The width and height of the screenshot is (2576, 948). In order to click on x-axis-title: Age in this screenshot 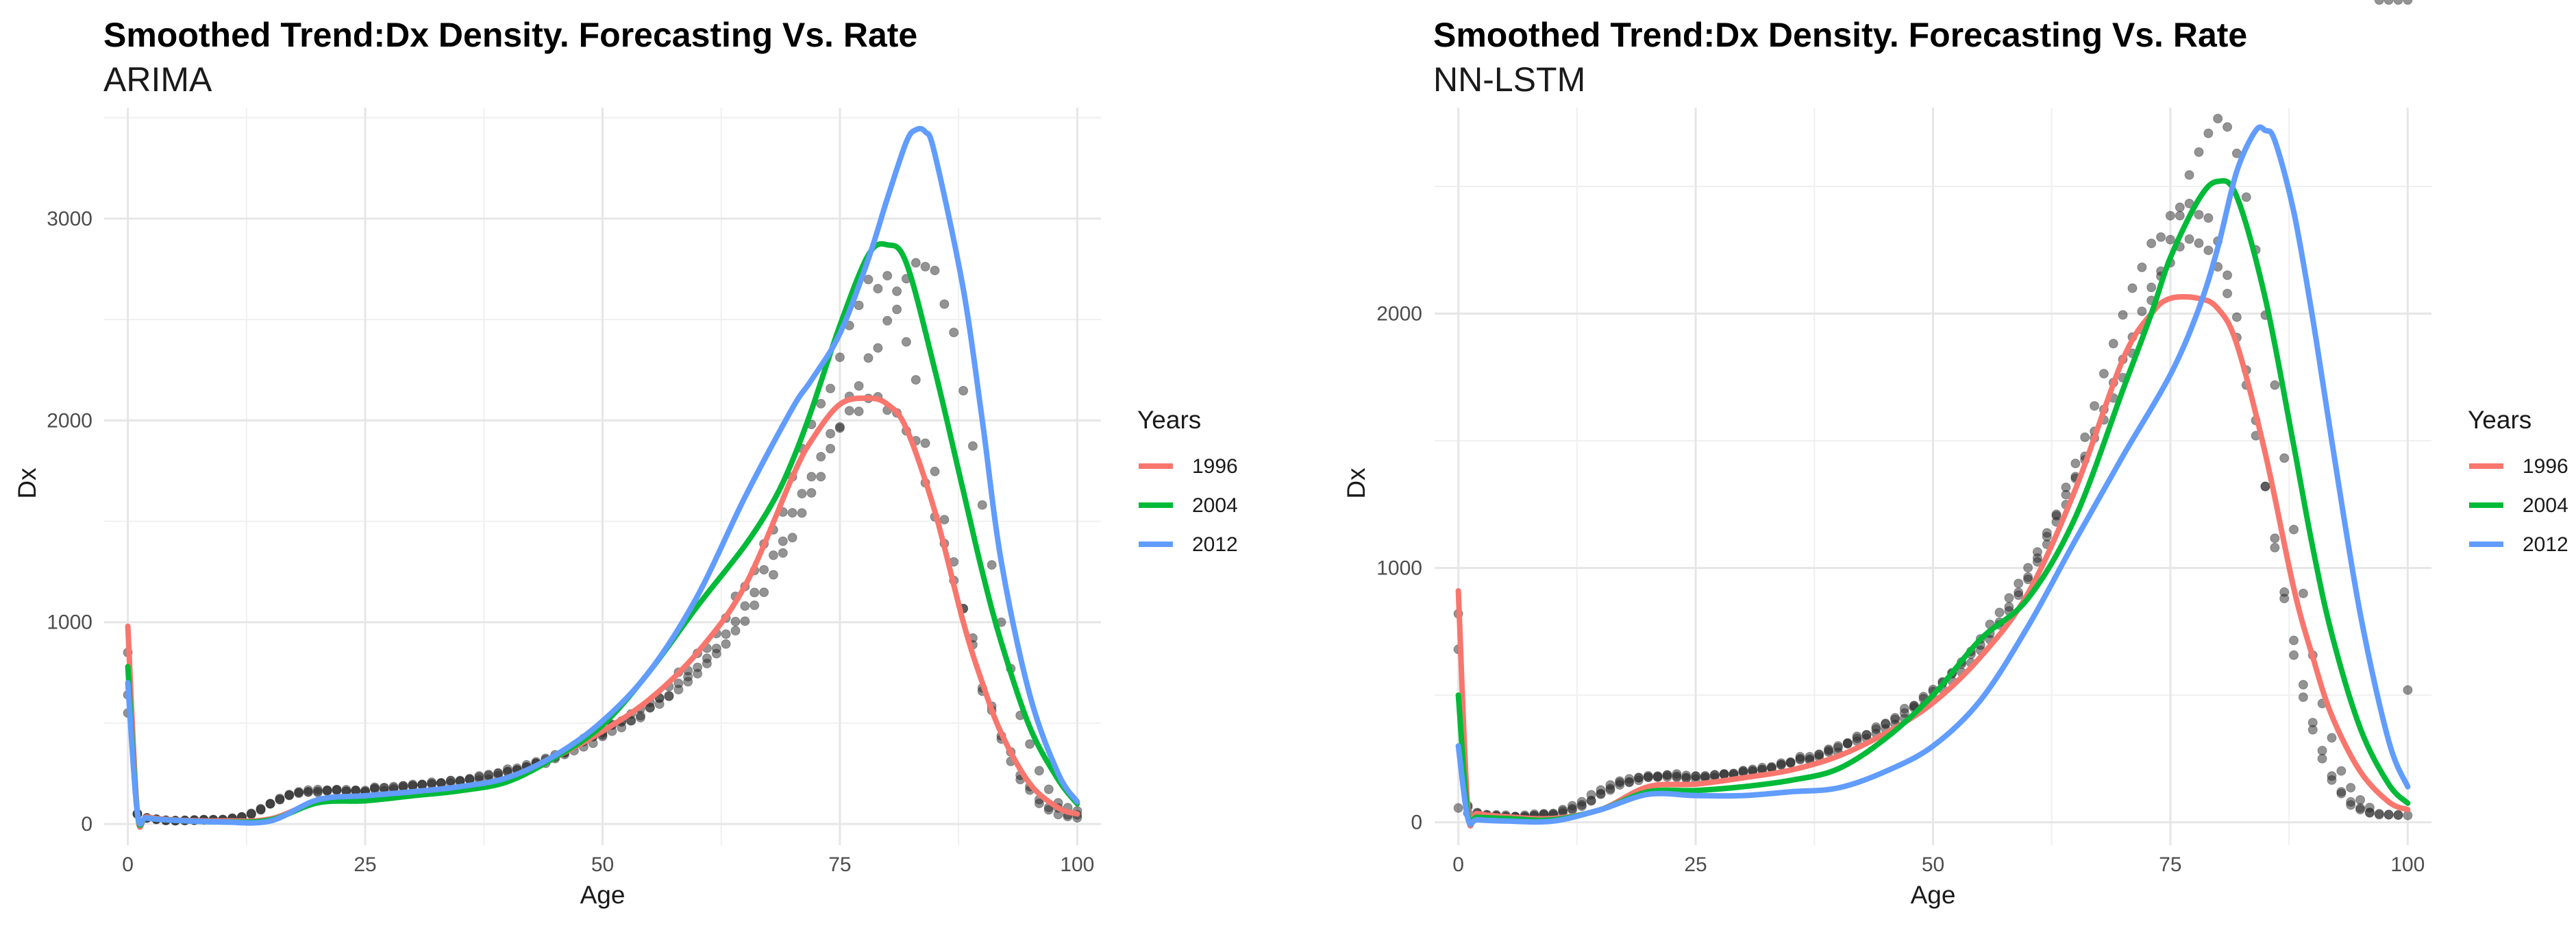, I will do `click(603, 895)`.